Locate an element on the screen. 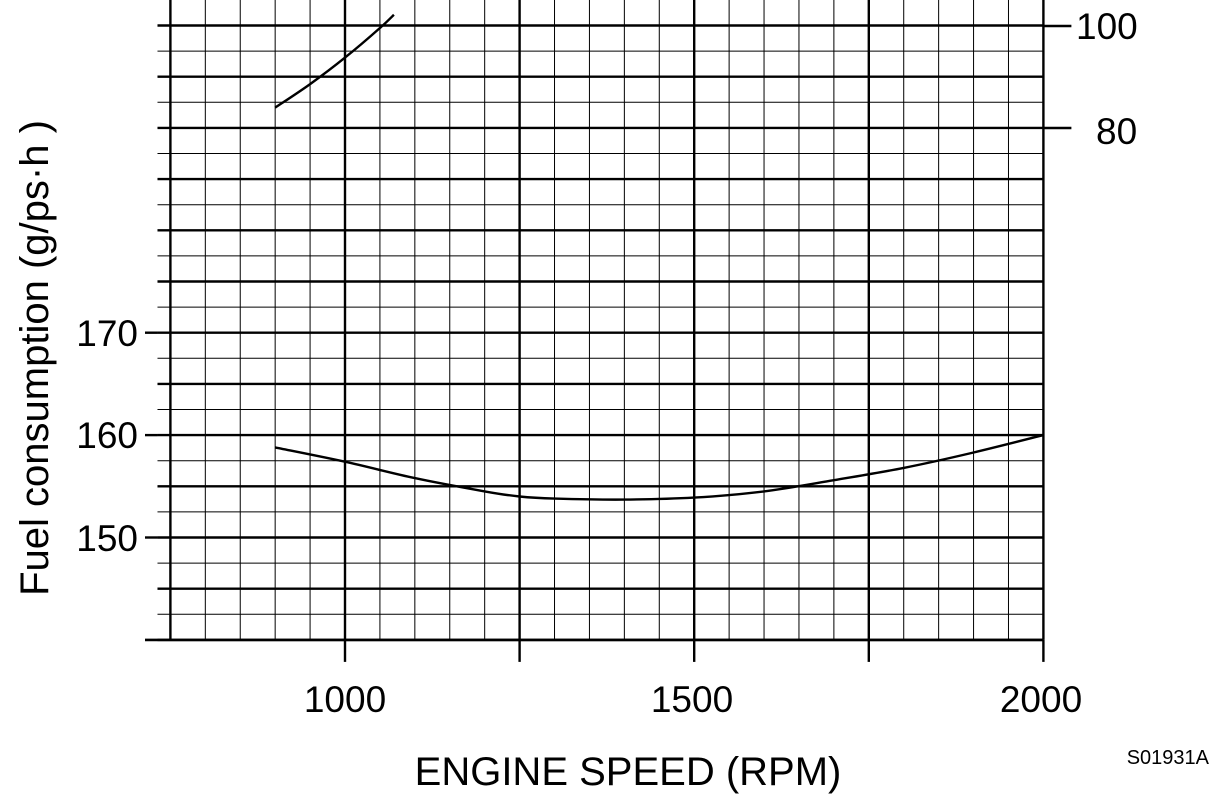 The image size is (1221, 794). y-tick-160: 160 is located at coordinates (107, 435).